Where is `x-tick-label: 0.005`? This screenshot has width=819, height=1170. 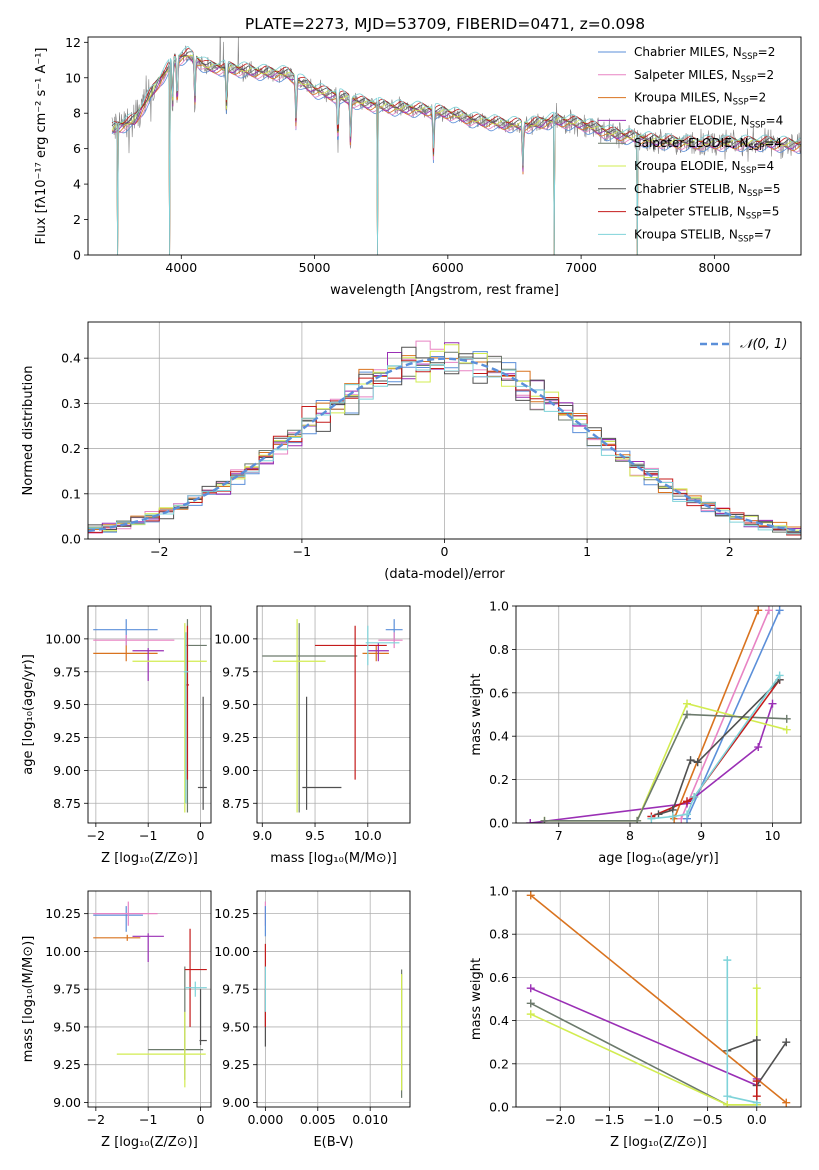
x-tick-label: 0.005 is located at coordinates (318, 1119).